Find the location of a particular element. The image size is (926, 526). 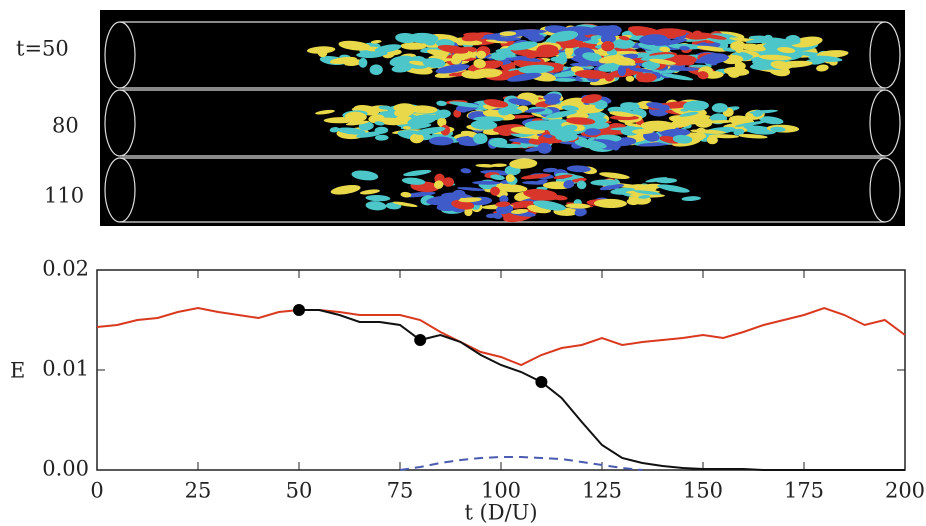

x-tick-label: 75 is located at coordinates (400, 491).